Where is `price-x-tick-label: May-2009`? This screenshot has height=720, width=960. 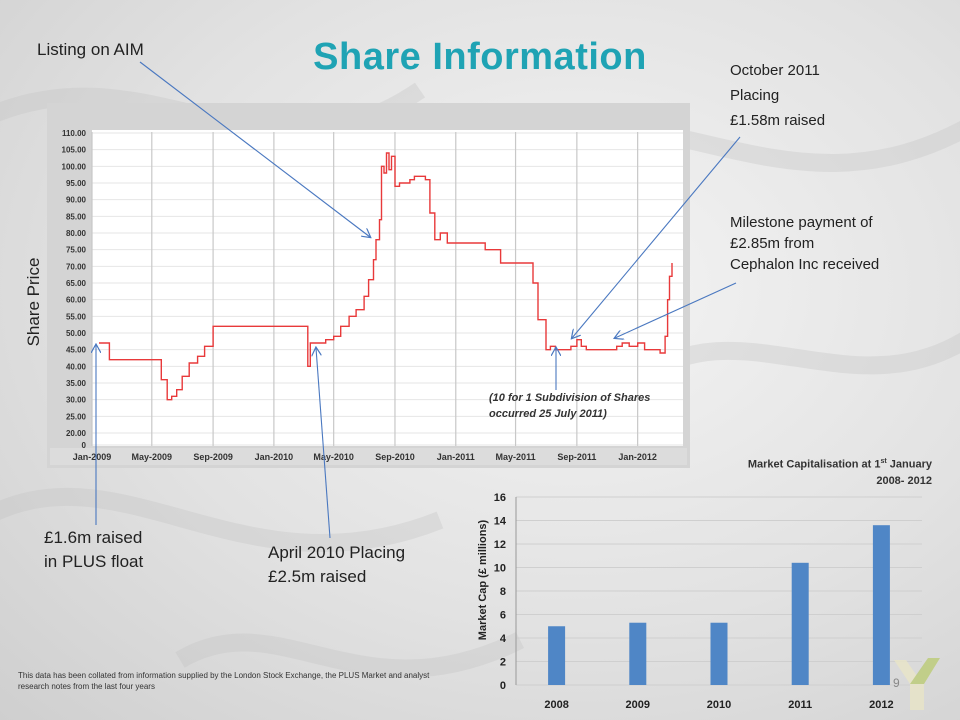
price-x-tick-label: May-2009 is located at coordinates (152, 457).